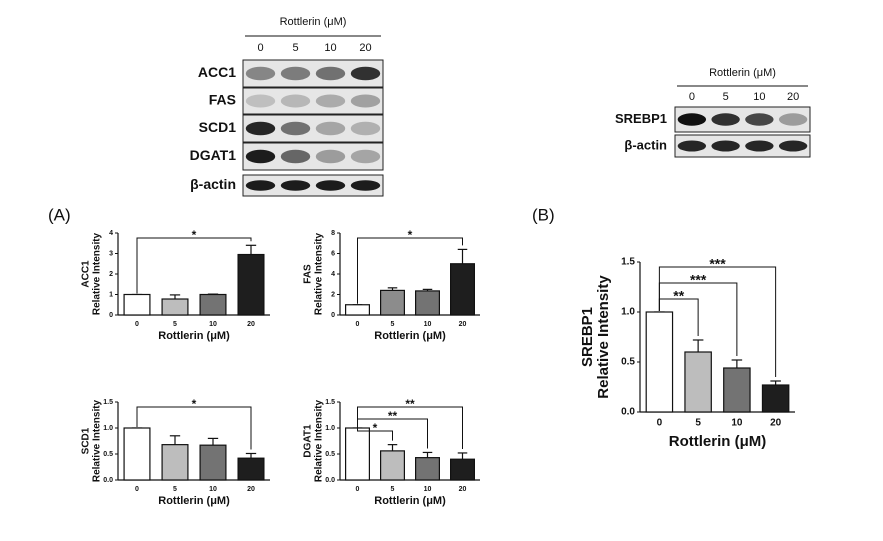 Image resolution: width=883 pixels, height=541 pixels. What do you see at coordinates (59, 214) in the screenshot?
I see `panel-label: (A)` at bounding box center [59, 214].